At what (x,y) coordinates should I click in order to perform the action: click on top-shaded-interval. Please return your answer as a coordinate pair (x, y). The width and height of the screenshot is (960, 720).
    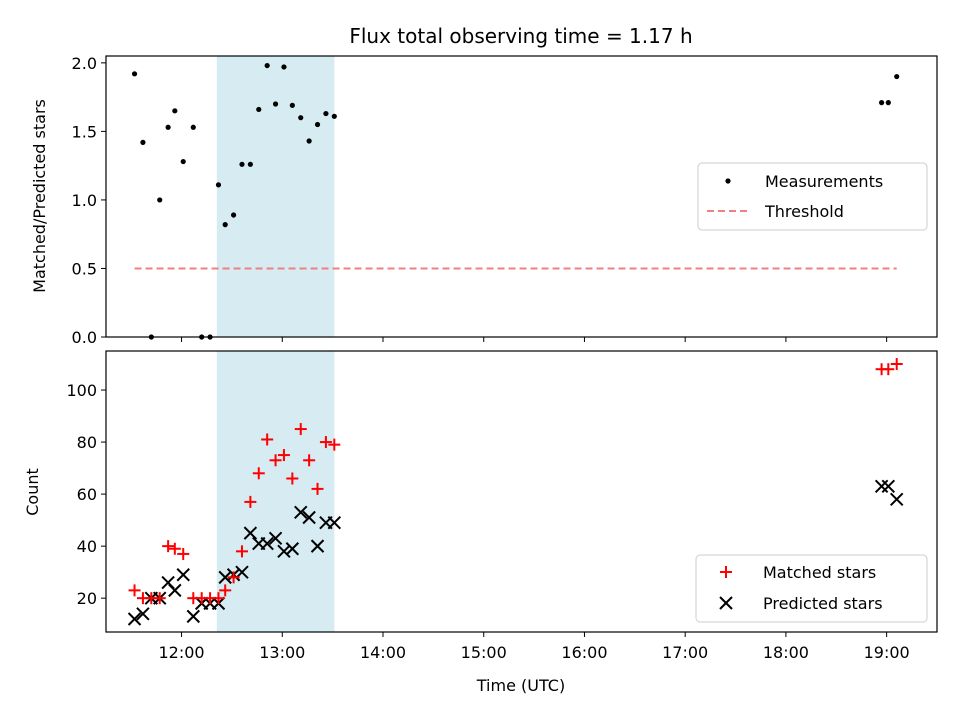
    Looking at the image, I should click on (275, 196).